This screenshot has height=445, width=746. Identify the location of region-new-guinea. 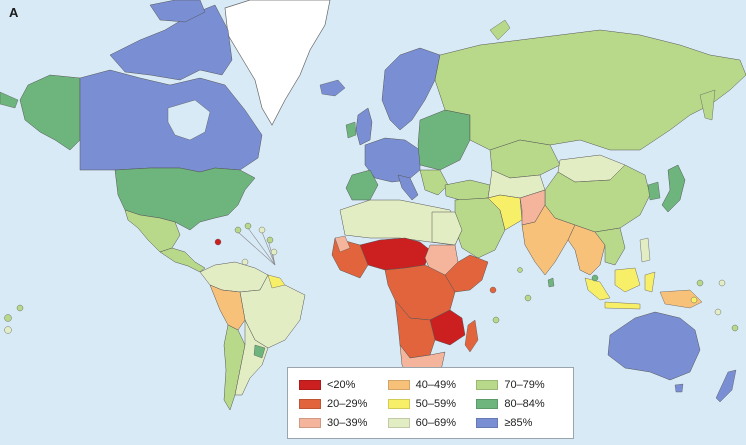
(681, 299).